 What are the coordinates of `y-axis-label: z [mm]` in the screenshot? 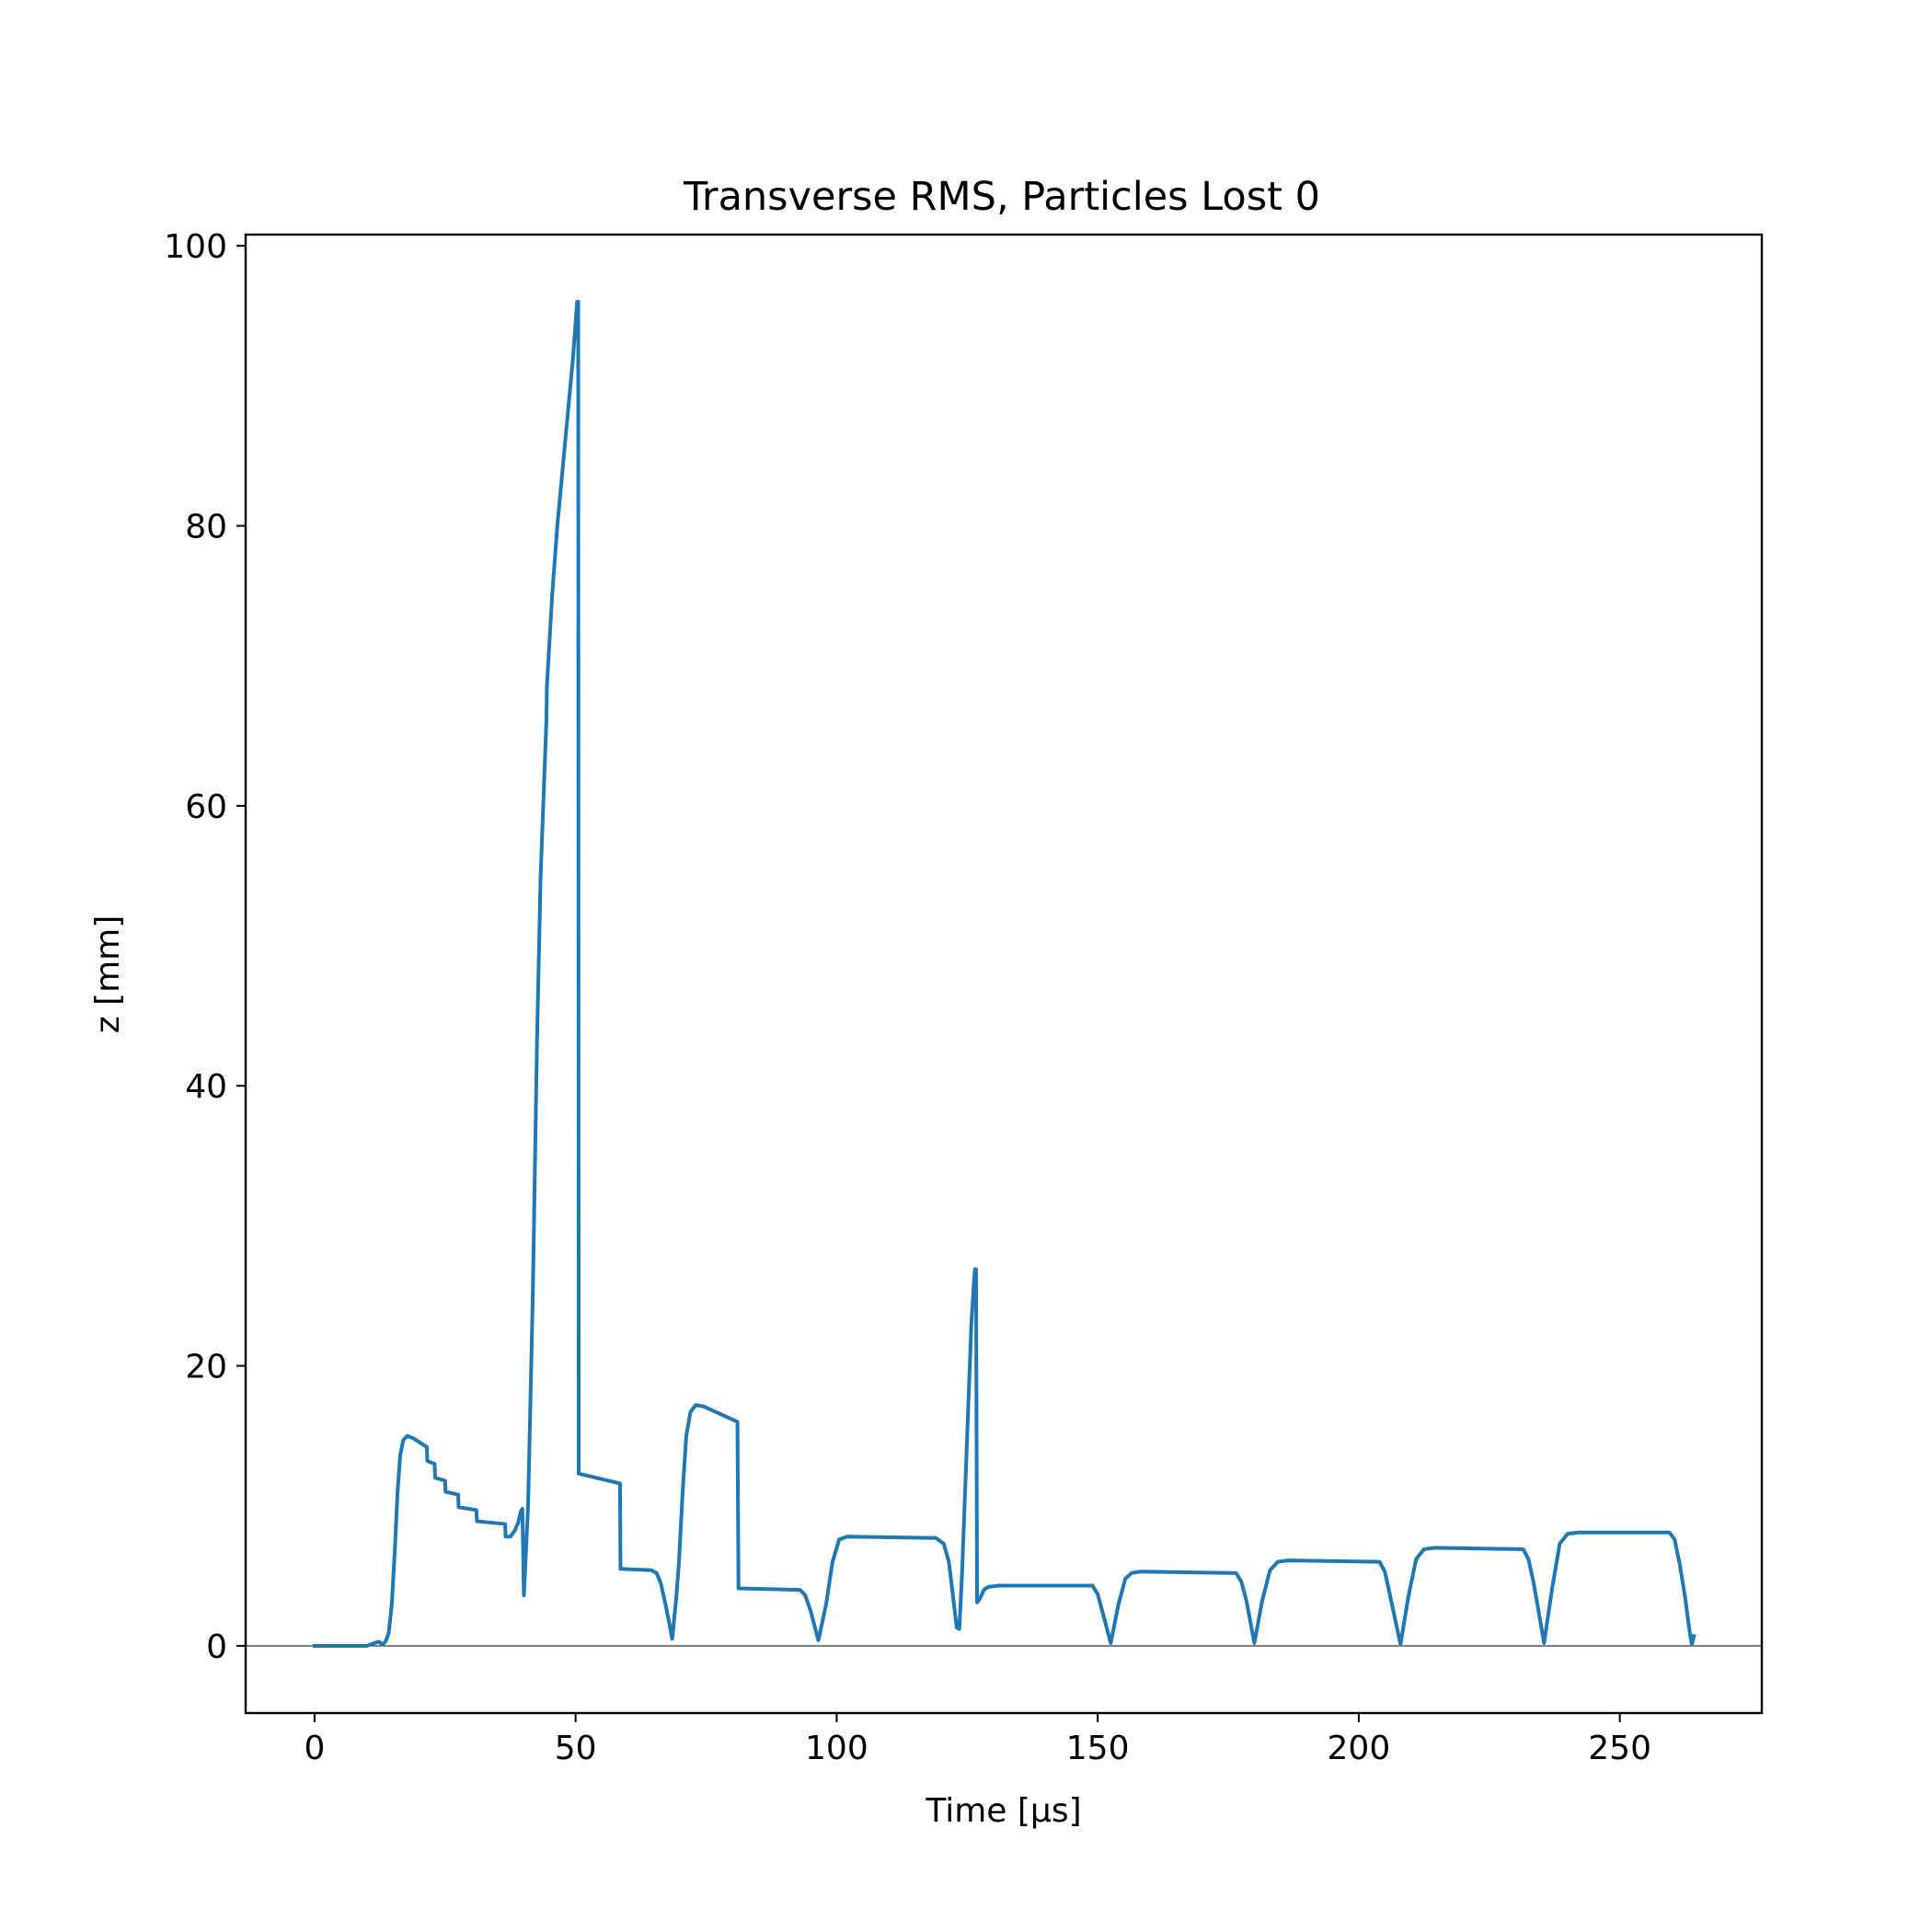 It's located at (108, 974).